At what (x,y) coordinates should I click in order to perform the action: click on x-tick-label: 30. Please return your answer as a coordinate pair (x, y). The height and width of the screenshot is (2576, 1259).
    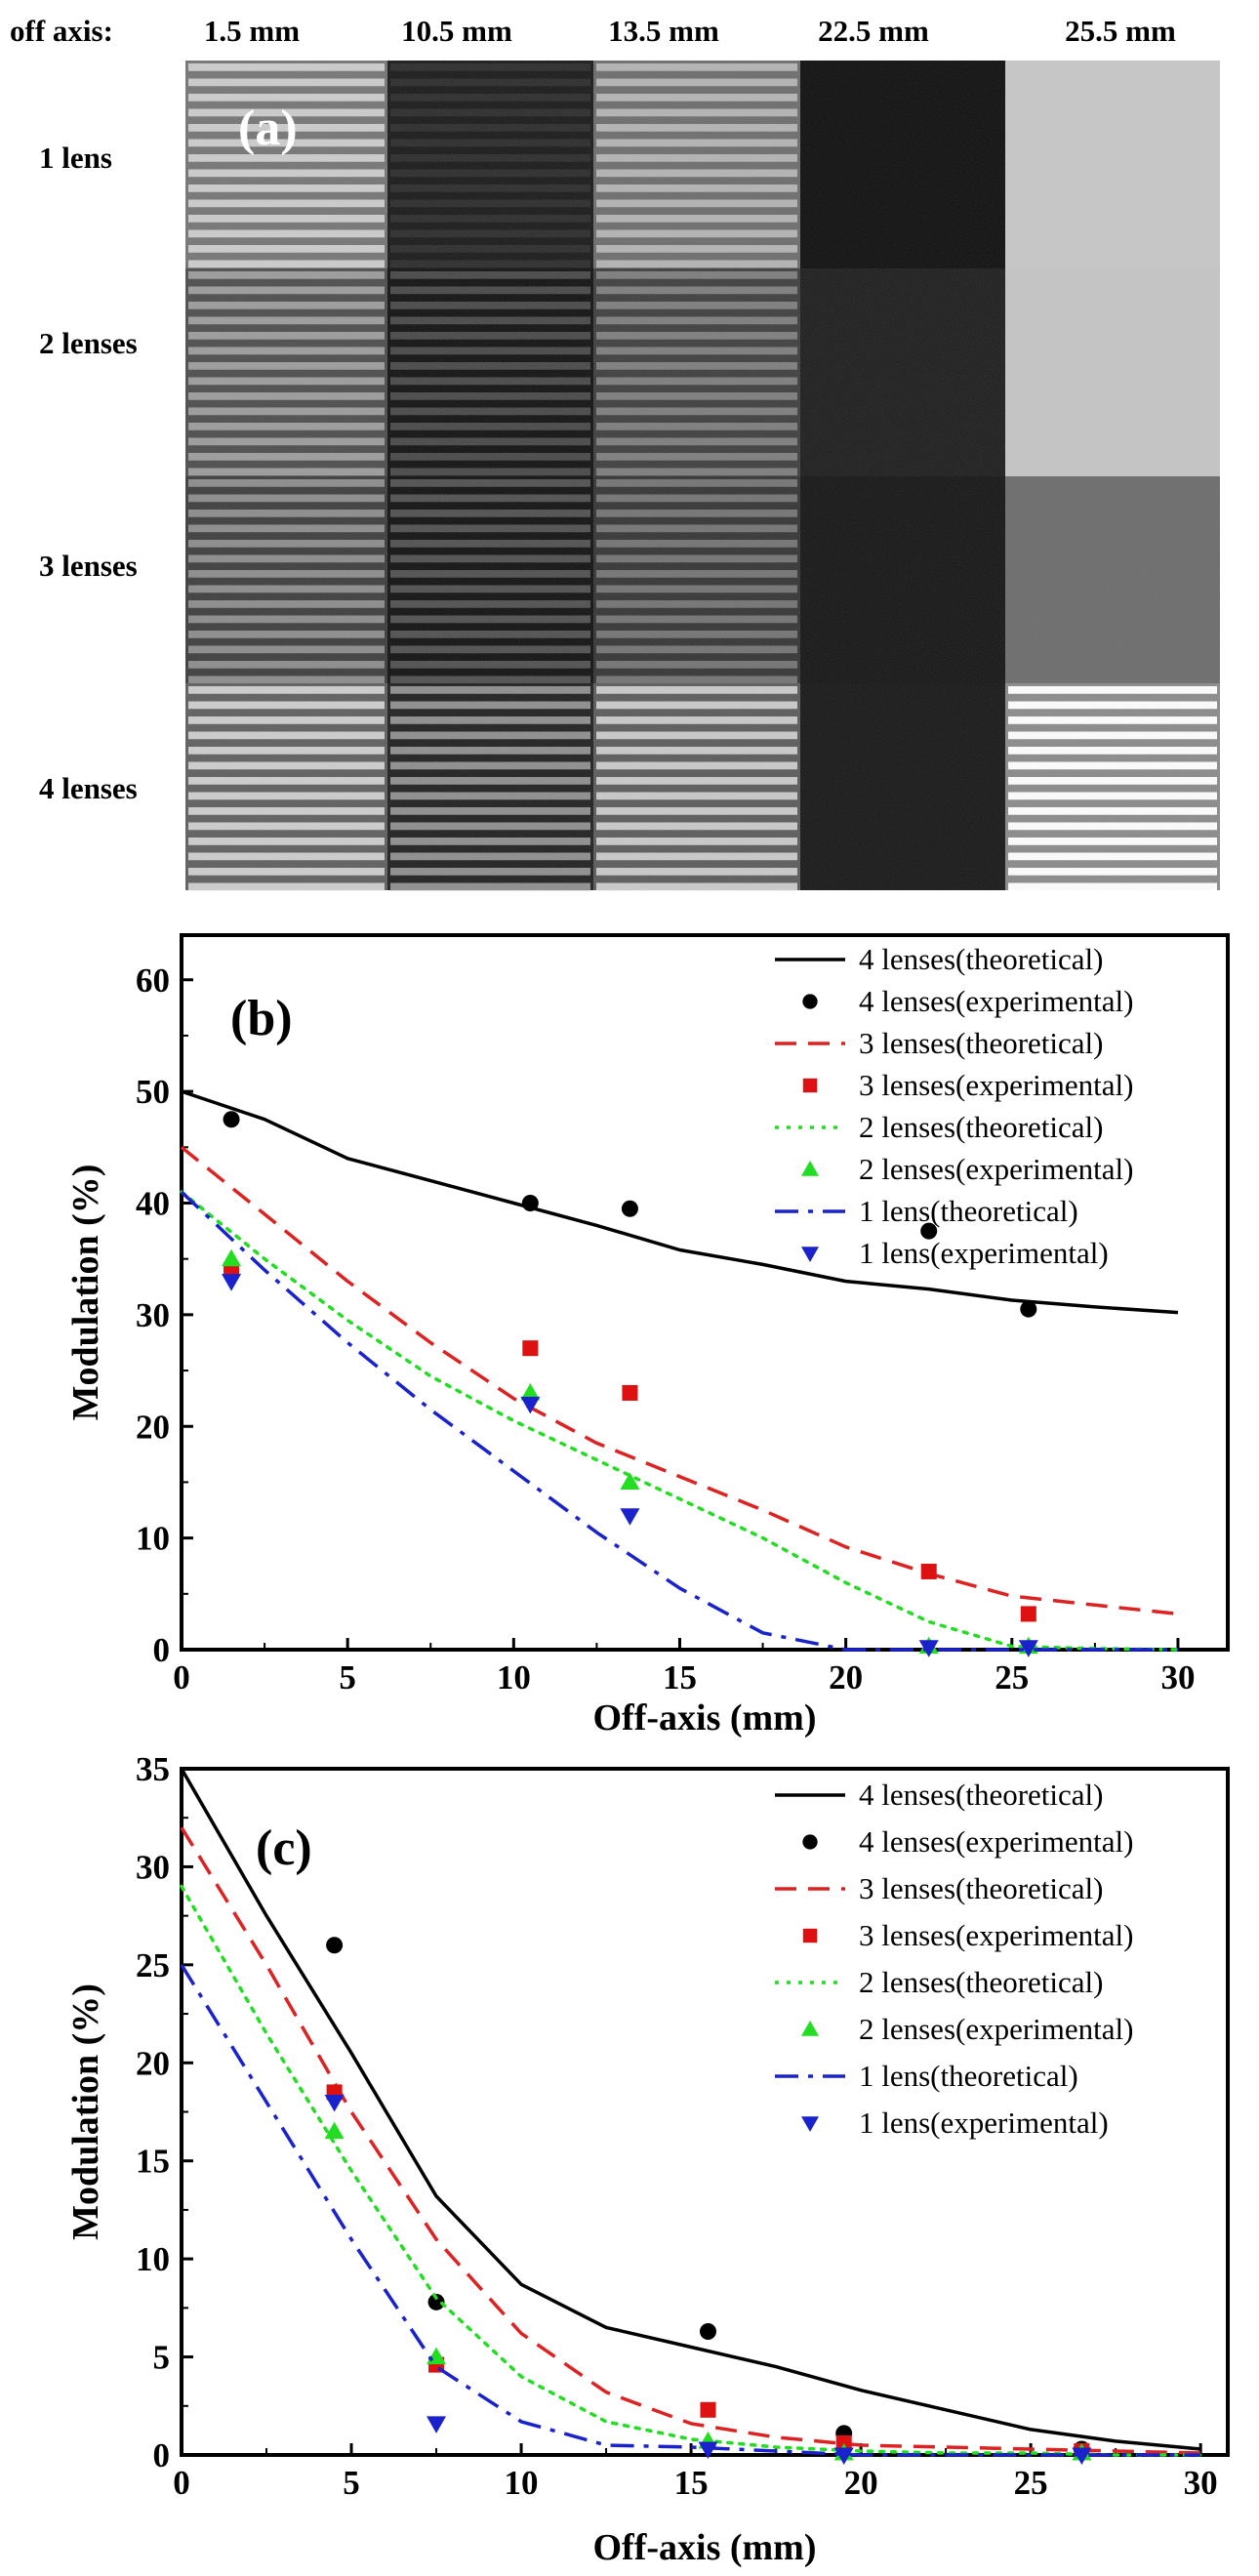
    Looking at the image, I should click on (1178, 1677).